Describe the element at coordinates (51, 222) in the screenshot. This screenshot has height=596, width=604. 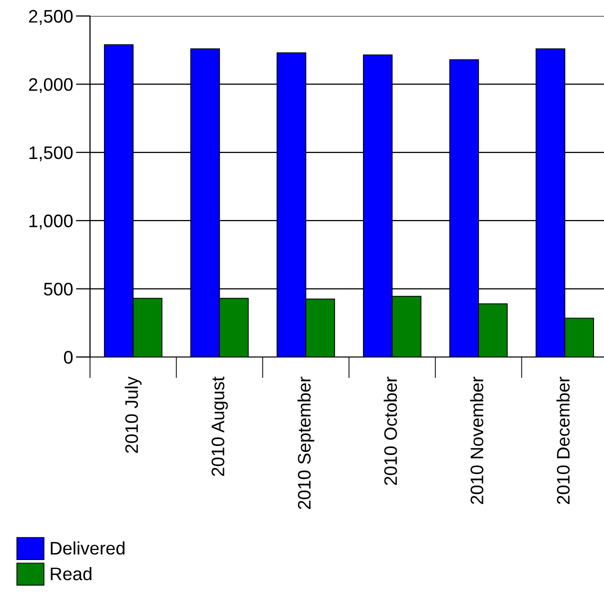
I see `y-tick-label: 1,000` at that location.